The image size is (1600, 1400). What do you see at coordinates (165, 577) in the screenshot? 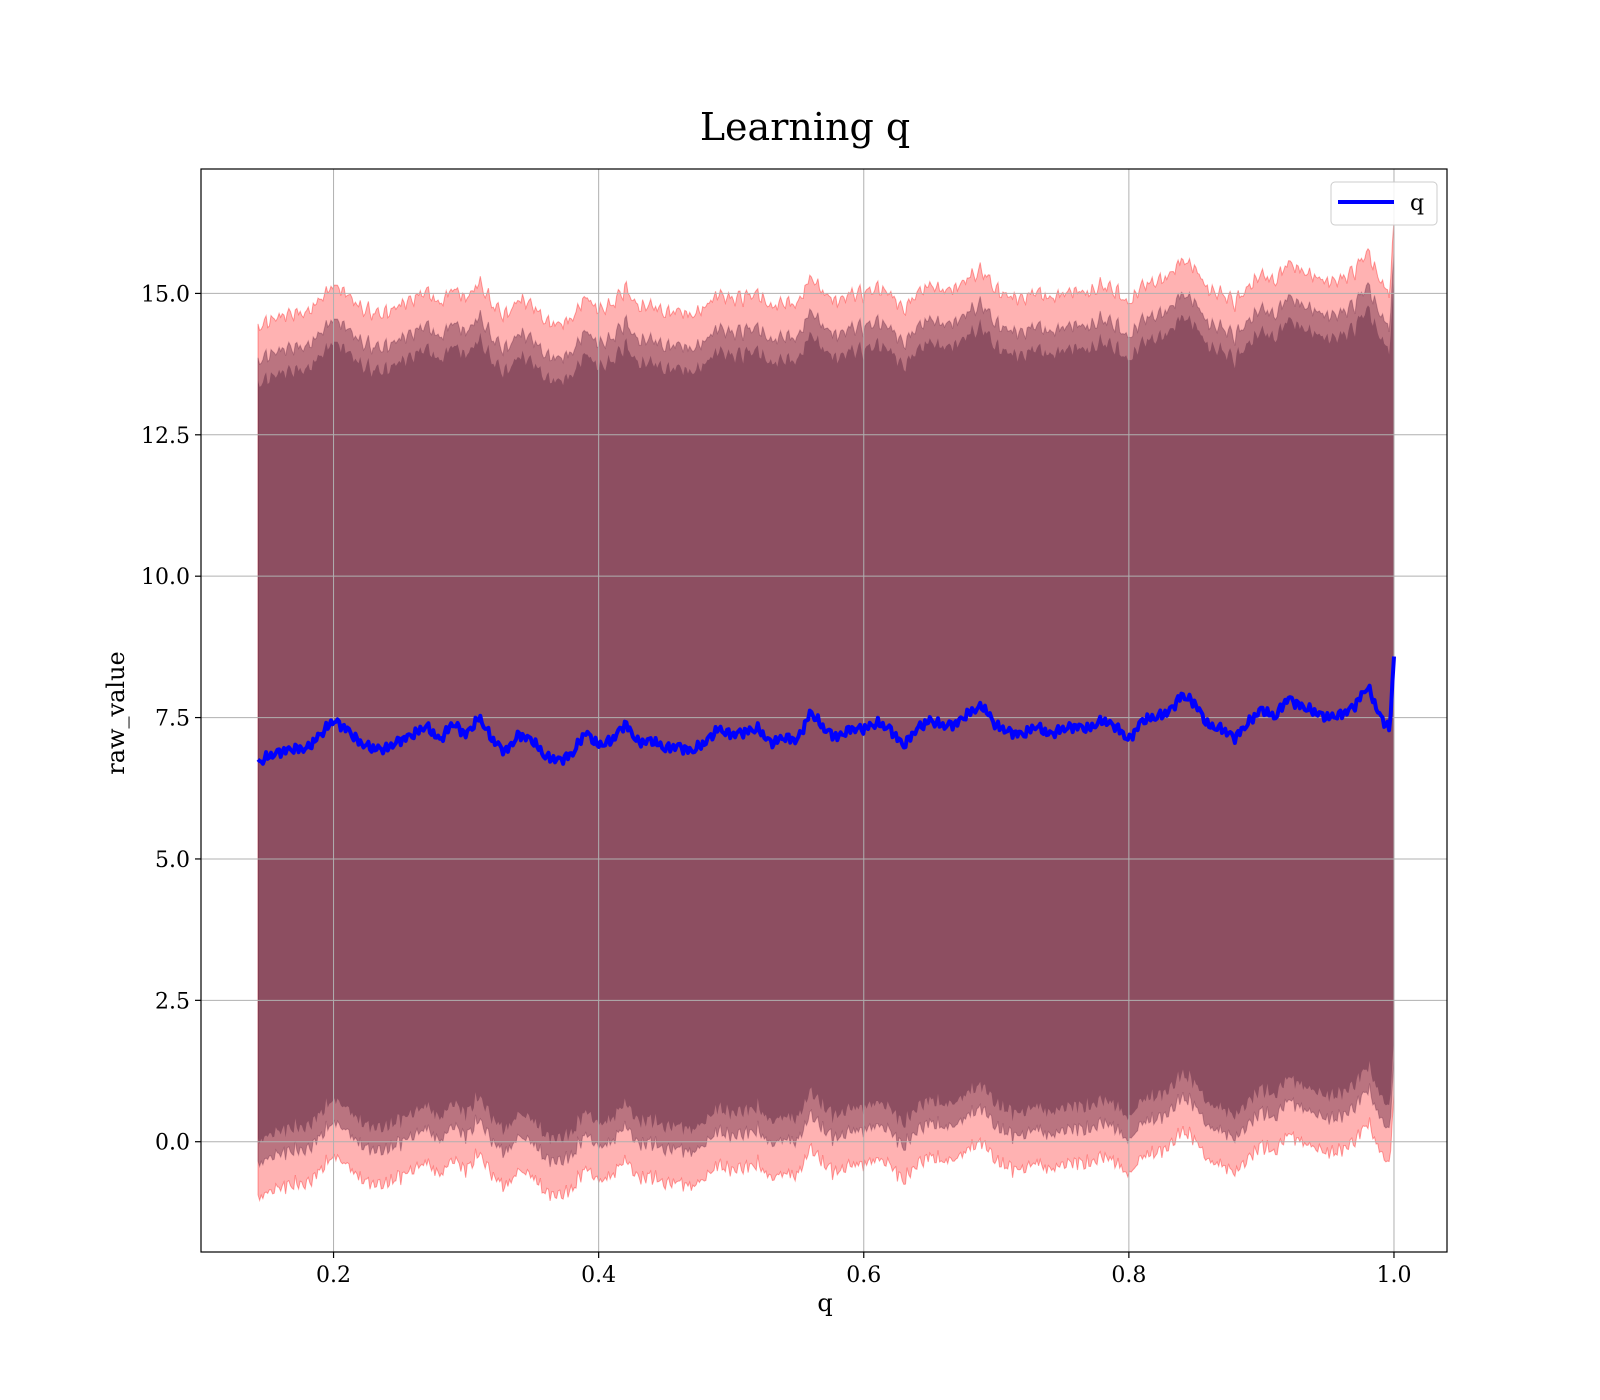
I see `y-tick-label: 10.0` at bounding box center [165, 577].